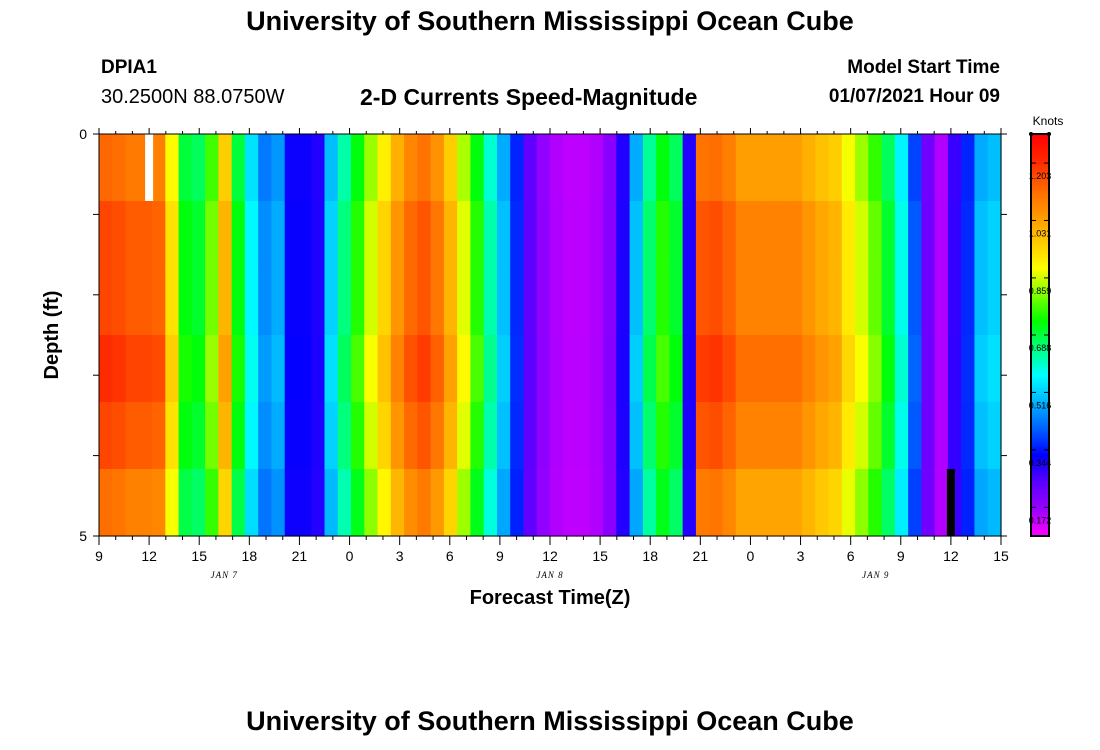  Describe the element at coordinates (149, 167) in the screenshot. I see `surface-marker` at that location.